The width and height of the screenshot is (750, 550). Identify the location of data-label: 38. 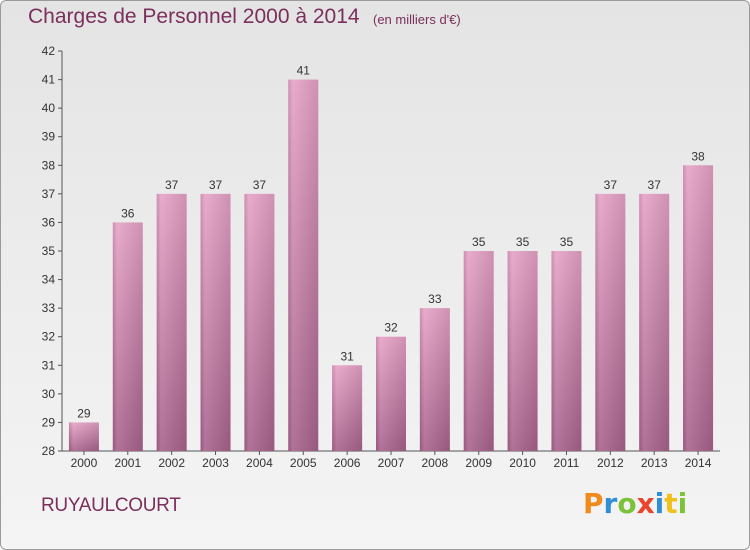
(698, 156).